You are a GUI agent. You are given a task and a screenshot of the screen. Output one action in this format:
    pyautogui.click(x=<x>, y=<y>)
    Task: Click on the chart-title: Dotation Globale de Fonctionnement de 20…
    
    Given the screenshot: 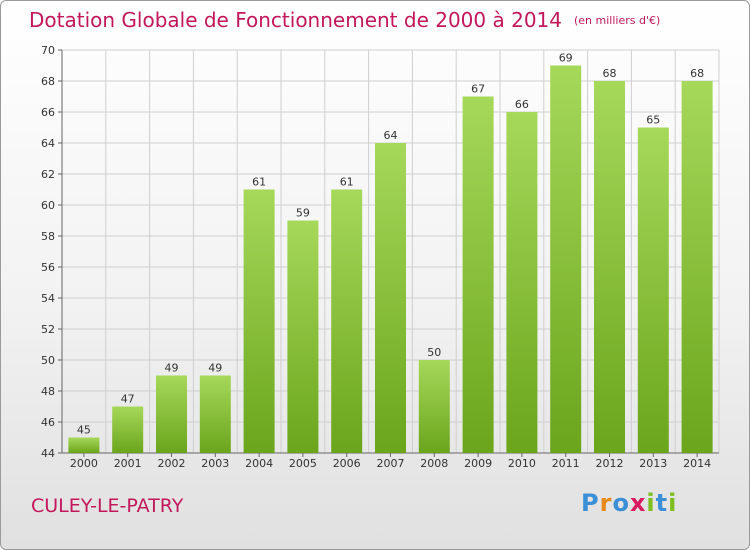 What is the action you would take?
    pyautogui.click(x=344, y=20)
    